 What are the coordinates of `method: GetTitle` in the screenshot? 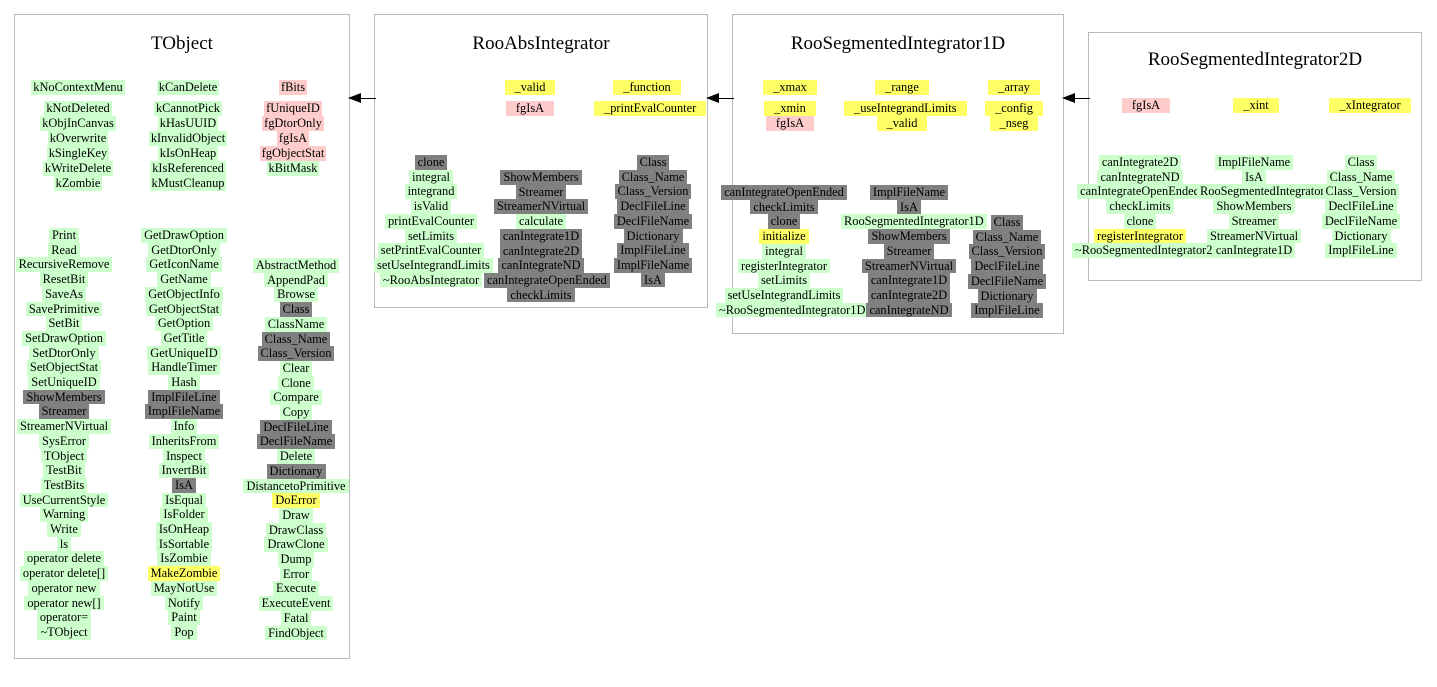 It's located at (184, 338).